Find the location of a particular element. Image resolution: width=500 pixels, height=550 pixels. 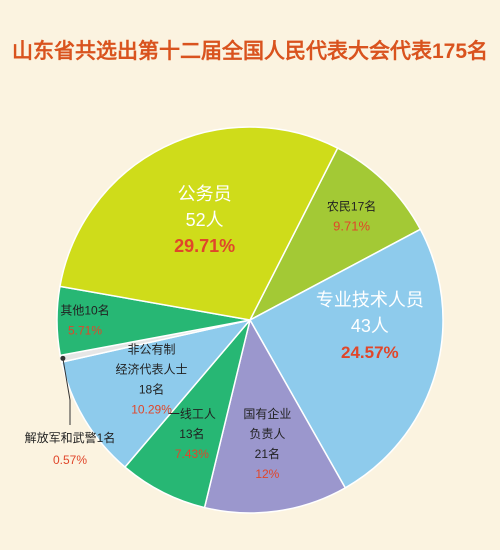

leader-dot is located at coordinates (63, 358).